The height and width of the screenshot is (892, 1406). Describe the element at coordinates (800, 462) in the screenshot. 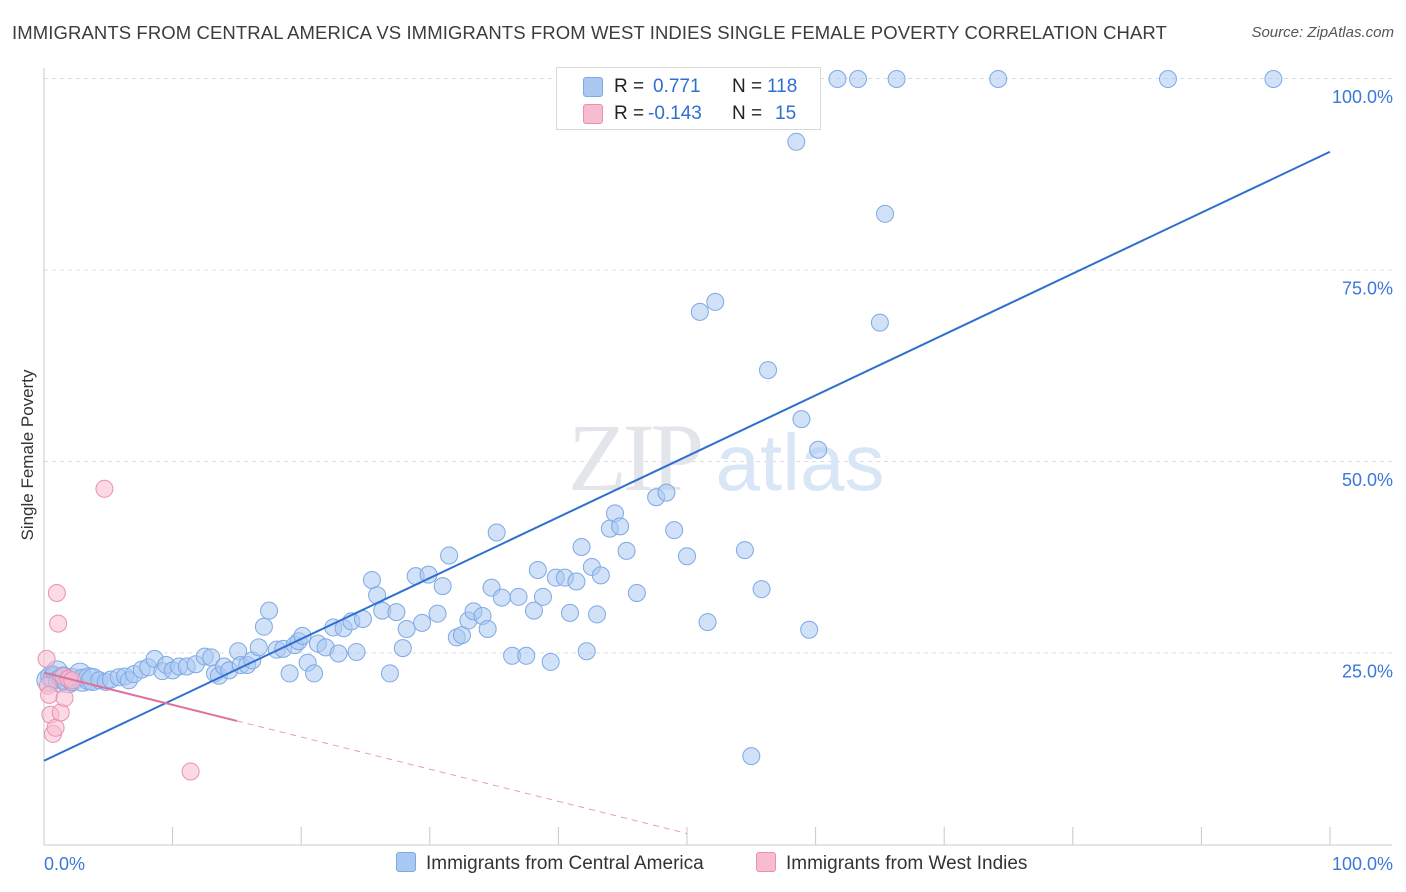

I see `watermark-atlas: atlas` at that location.